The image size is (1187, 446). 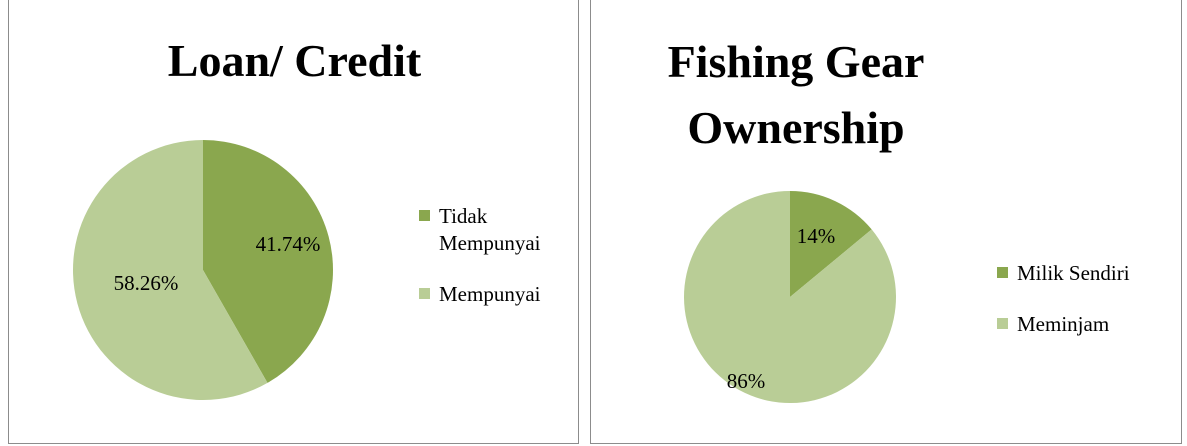 What do you see at coordinates (746, 381) in the screenshot?
I see `data-label: 86%` at bounding box center [746, 381].